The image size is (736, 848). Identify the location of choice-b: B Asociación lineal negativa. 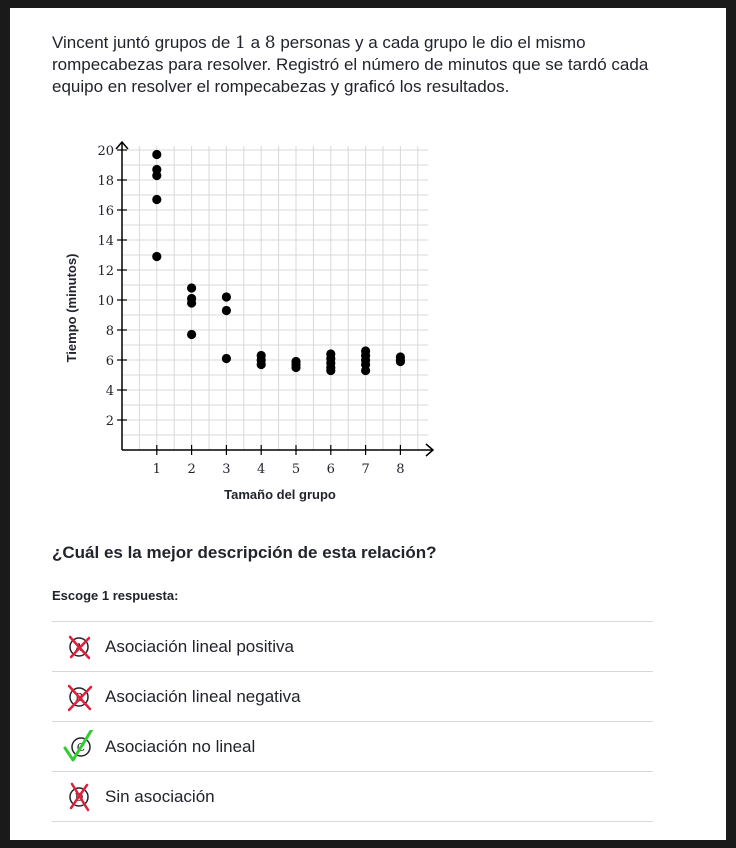
(352, 697).